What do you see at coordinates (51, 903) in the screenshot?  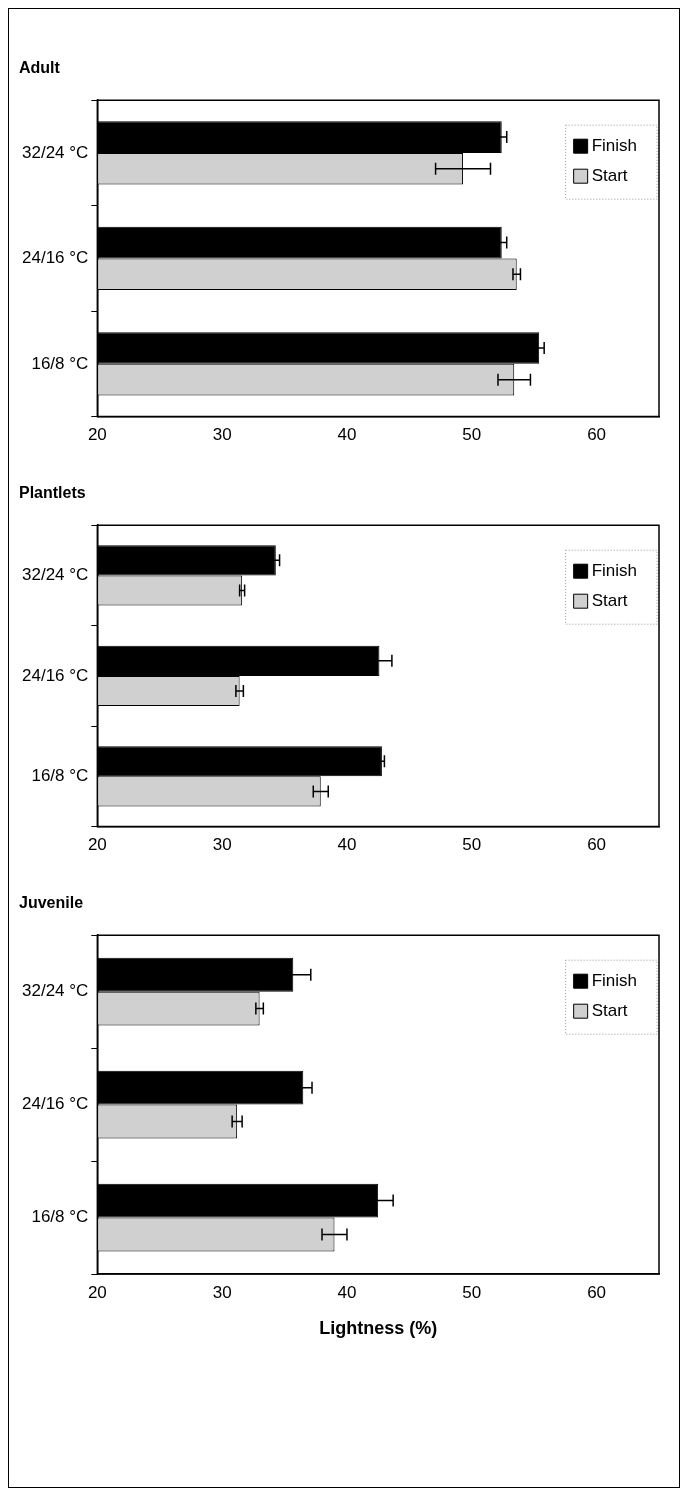 I see `chart-title: Juvenile` at bounding box center [51, 903].